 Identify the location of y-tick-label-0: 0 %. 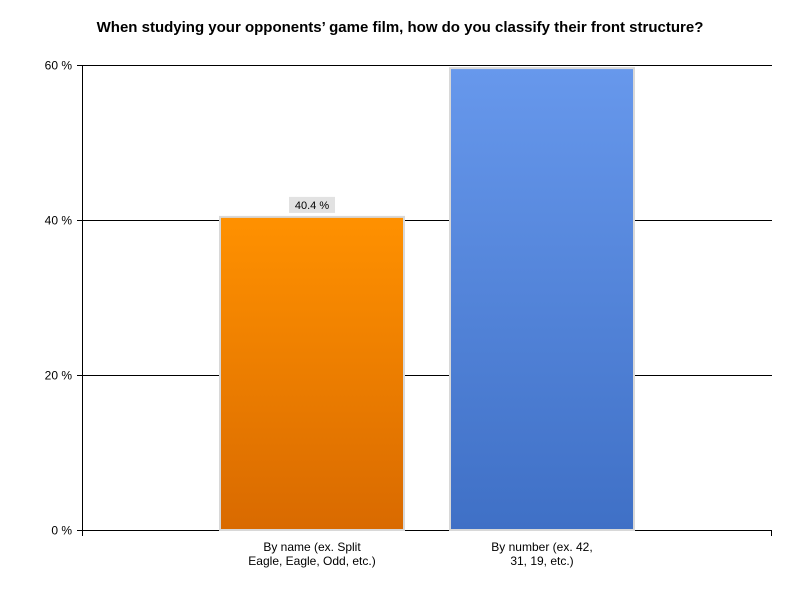
(61, 531).